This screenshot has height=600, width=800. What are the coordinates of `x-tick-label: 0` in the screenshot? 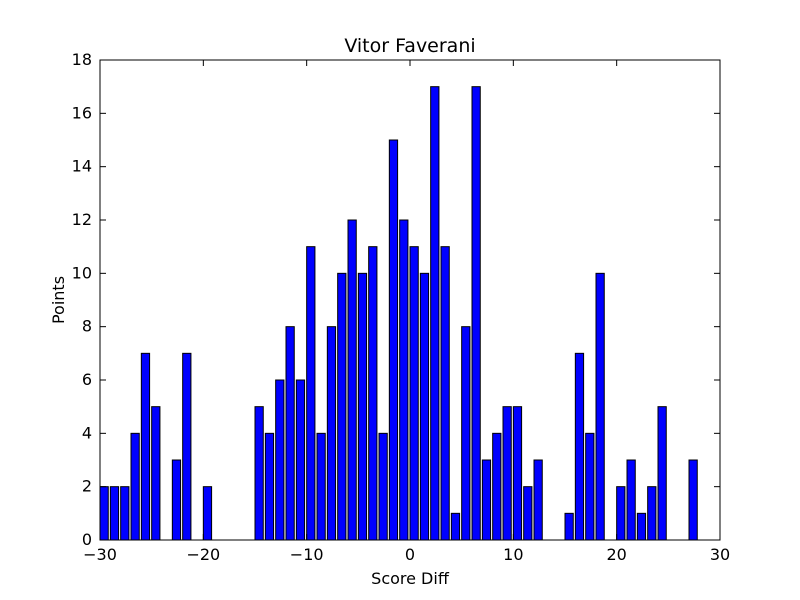 It's located at (410, 554).